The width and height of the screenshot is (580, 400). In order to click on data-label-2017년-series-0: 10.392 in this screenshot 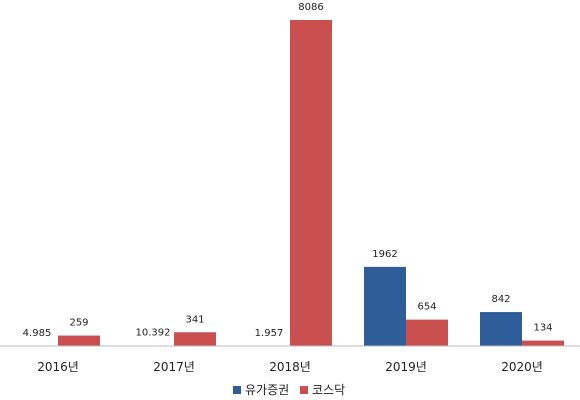, I will do `click(153, 333)`.